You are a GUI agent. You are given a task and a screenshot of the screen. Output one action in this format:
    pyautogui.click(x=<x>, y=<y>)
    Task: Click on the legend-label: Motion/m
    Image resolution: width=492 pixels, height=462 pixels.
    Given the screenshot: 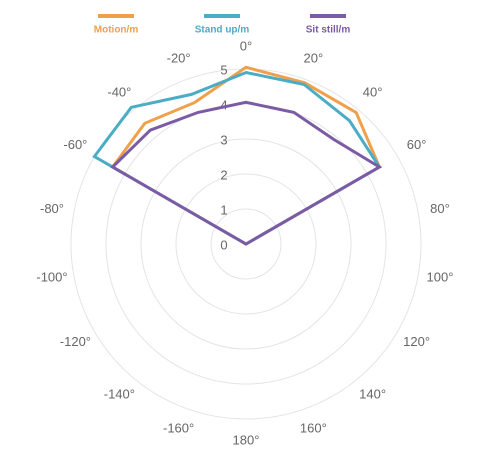 What is the action you would take?
    pyautogui.click(x=116, y=30)
    